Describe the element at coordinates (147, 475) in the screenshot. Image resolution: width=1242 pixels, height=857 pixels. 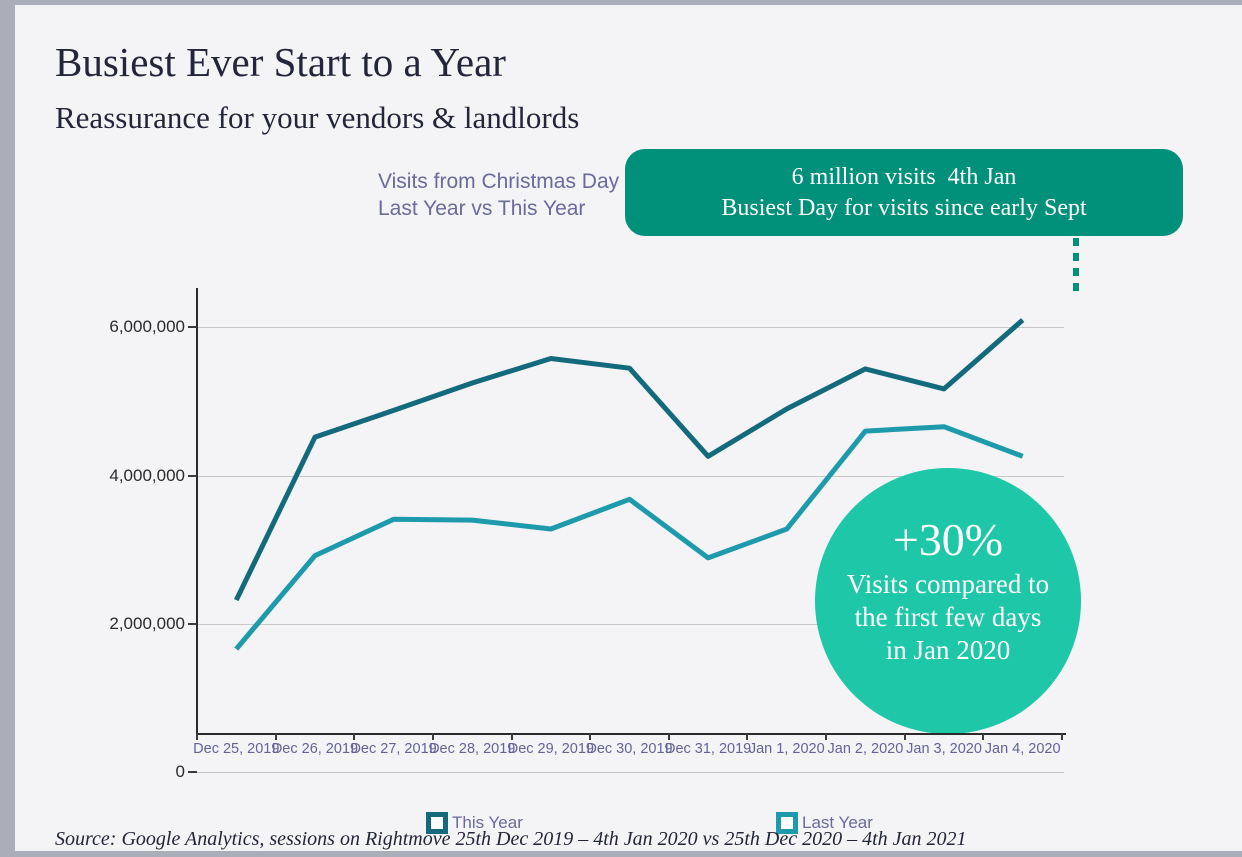
I see `y-axis-label: 4,000,000` at that location.